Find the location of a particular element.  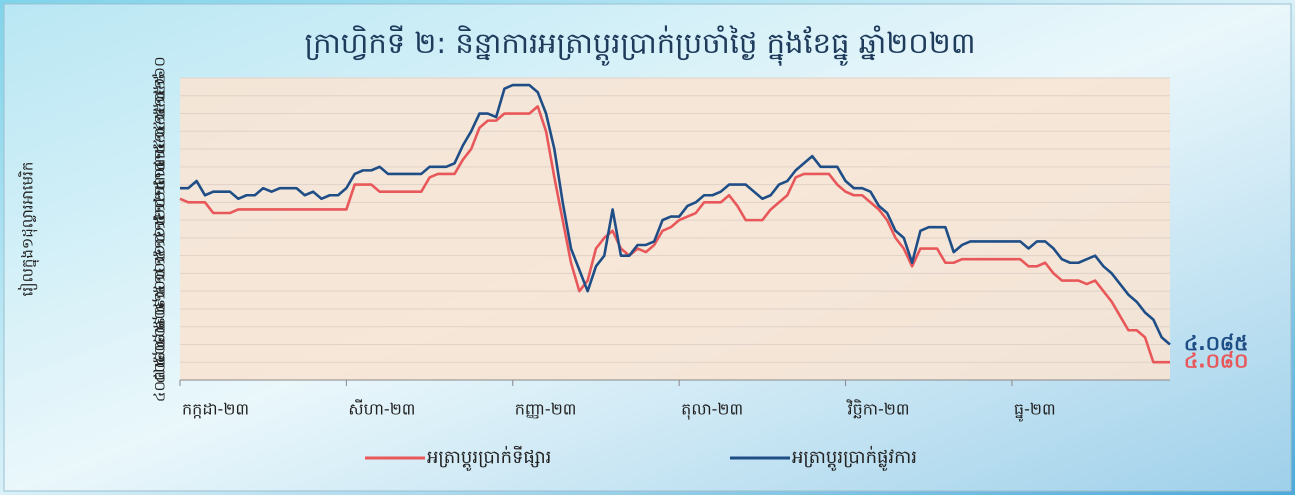

y-tick-label: ៤១៤០ is located at coordinates (160, 148).